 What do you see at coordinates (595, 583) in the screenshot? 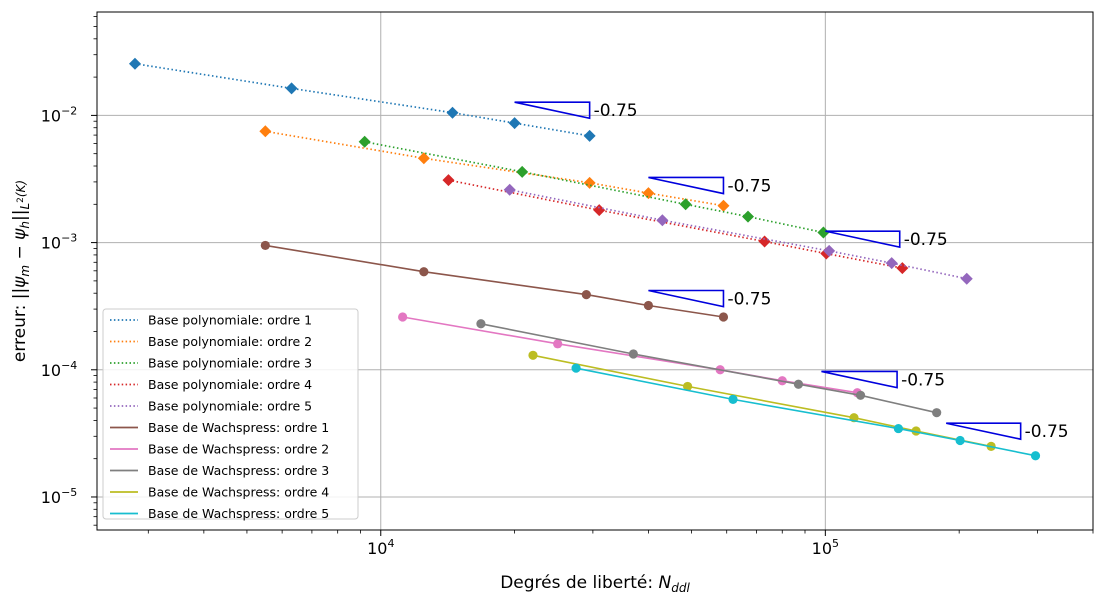
I see `x-axis-label: Degrés de liberté: Nddl` at bounding box center [595, 583].